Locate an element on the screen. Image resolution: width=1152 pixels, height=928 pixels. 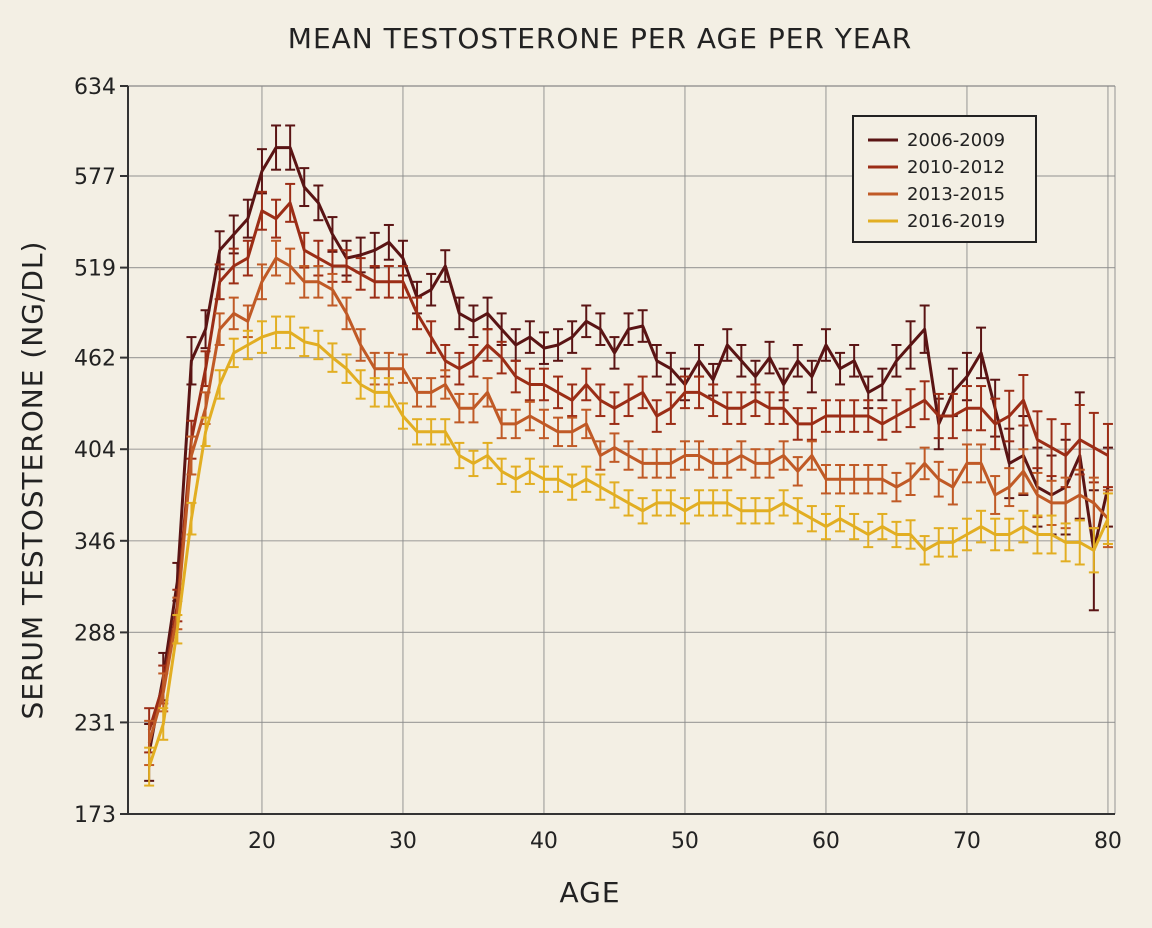
y-tick-label: 577 is located at coordinates (95, 177).